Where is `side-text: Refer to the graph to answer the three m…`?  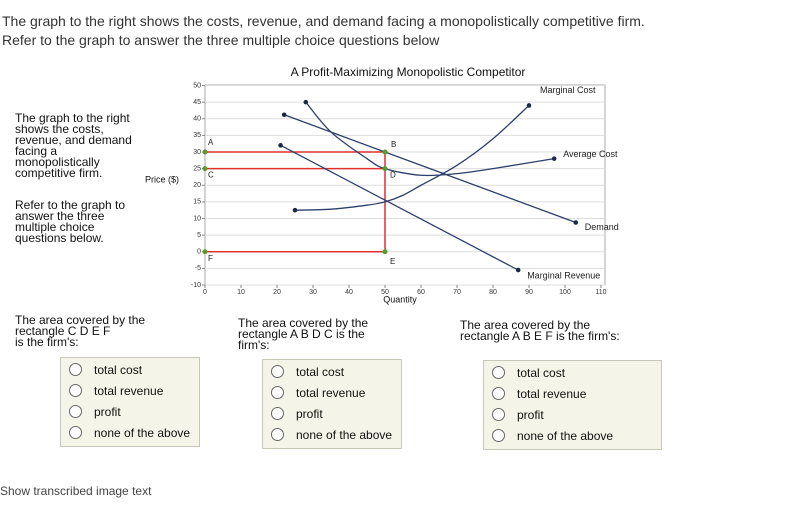 side-text: Refer to the graph to answer the three m… is located at coordinates (70, 221).